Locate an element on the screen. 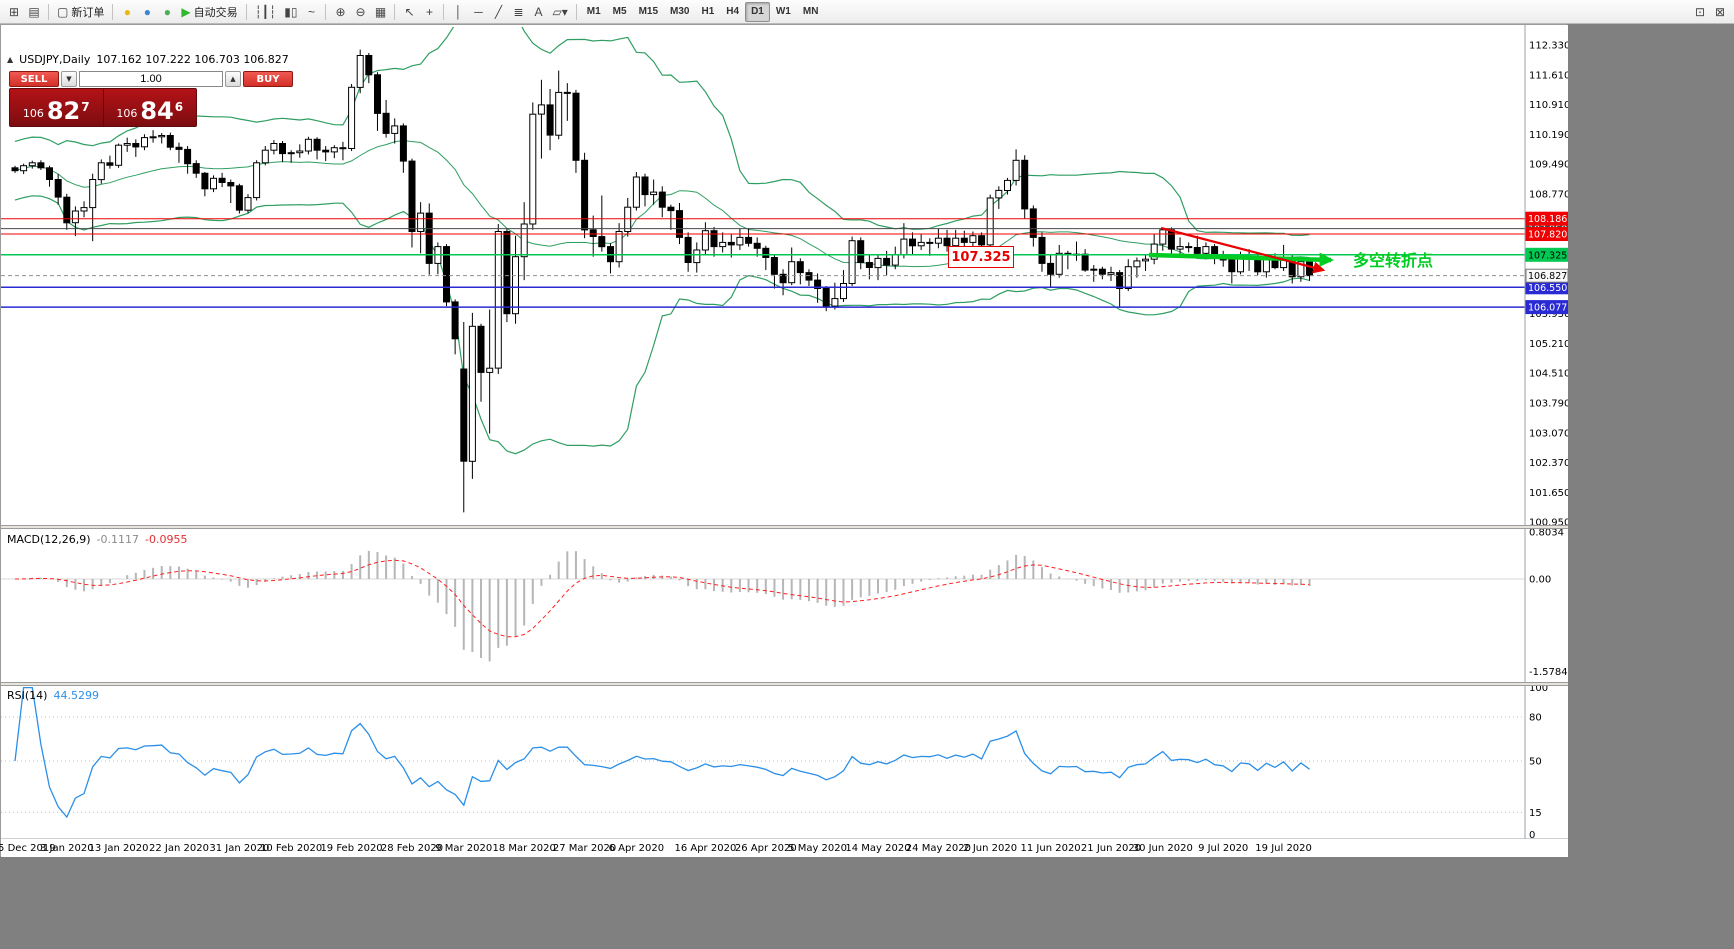 Image resolution: width=1734 pixels, height=949 pixels. fibo-button: ≣ is located at coordinates (518, 12).